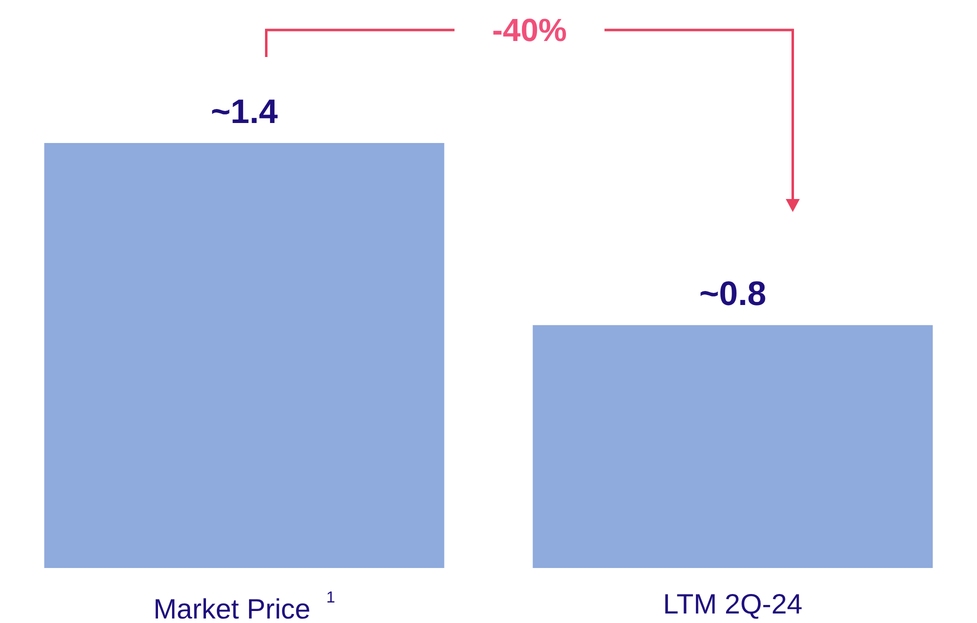 The image size is (977, 623). Describe the element at coordinates (244, 112) in the screenshot. I see `data-label: ~1.4` at that location.